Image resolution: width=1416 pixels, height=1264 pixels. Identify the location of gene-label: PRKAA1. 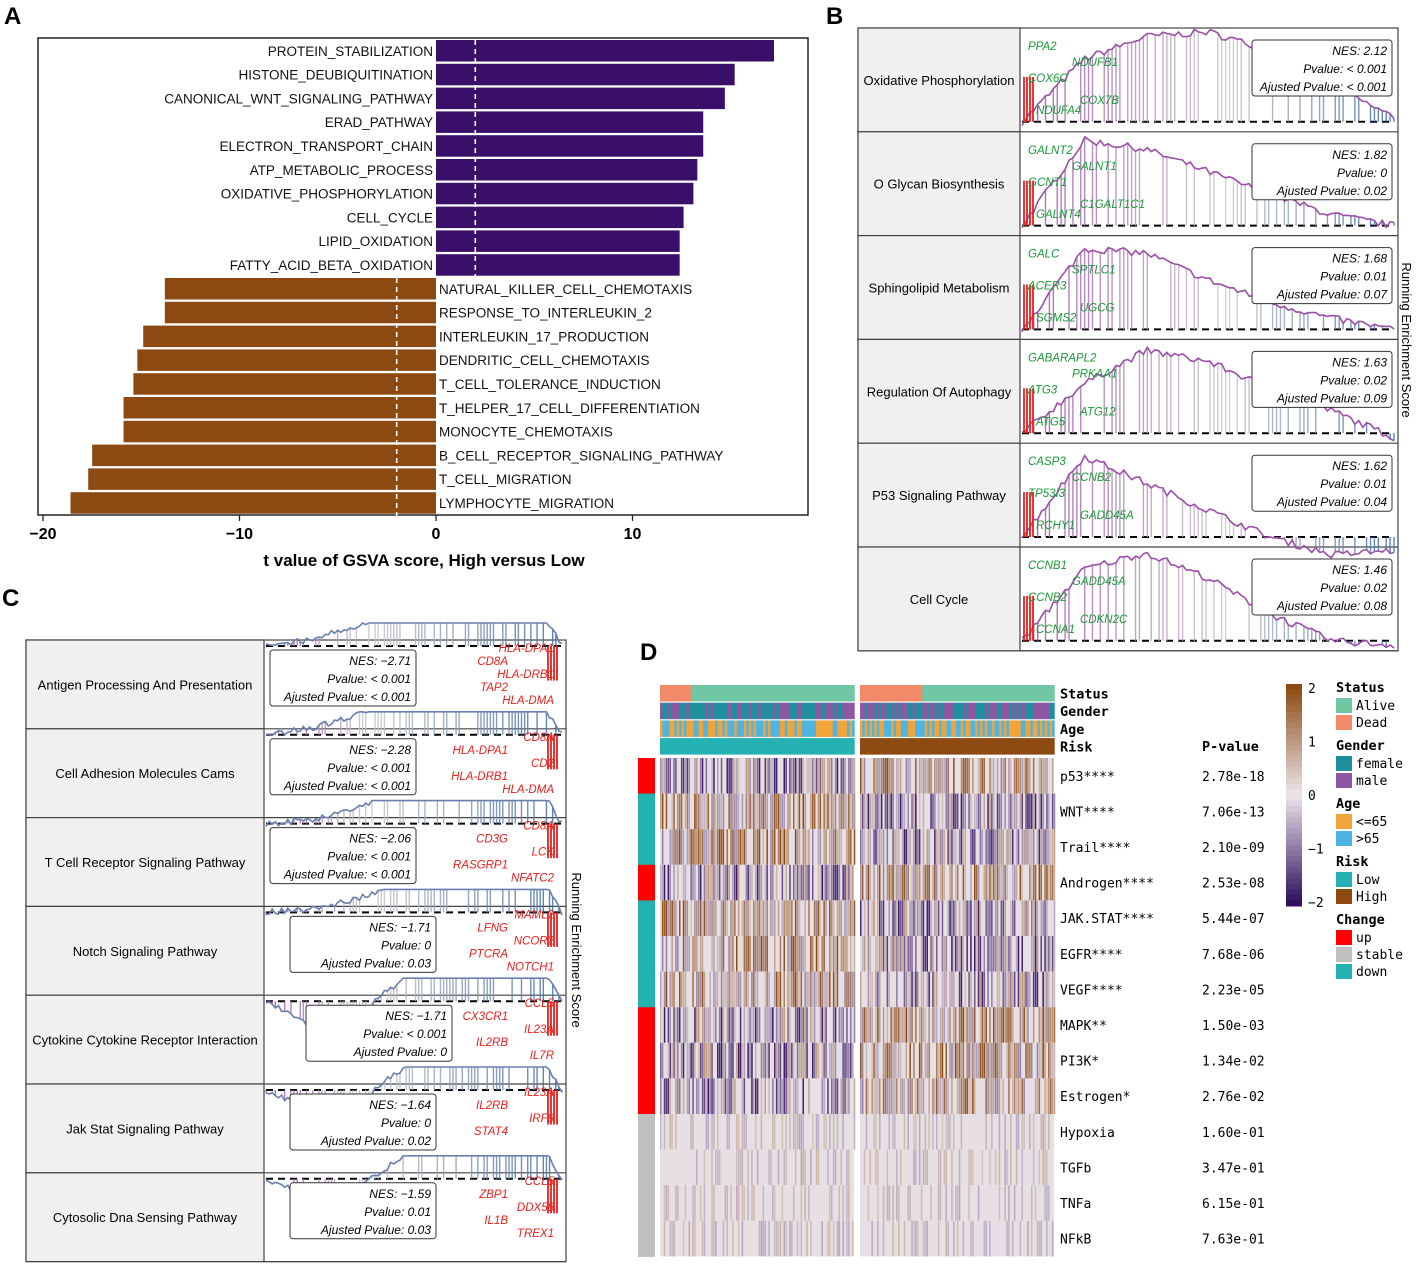
(1094, 374).